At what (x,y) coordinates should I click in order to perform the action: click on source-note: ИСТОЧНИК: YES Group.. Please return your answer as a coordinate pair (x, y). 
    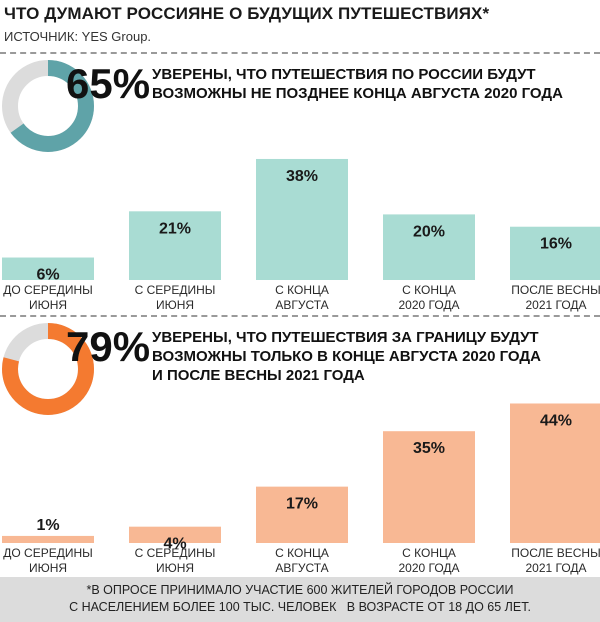
    Looking at the image, I should click on (78, 36).